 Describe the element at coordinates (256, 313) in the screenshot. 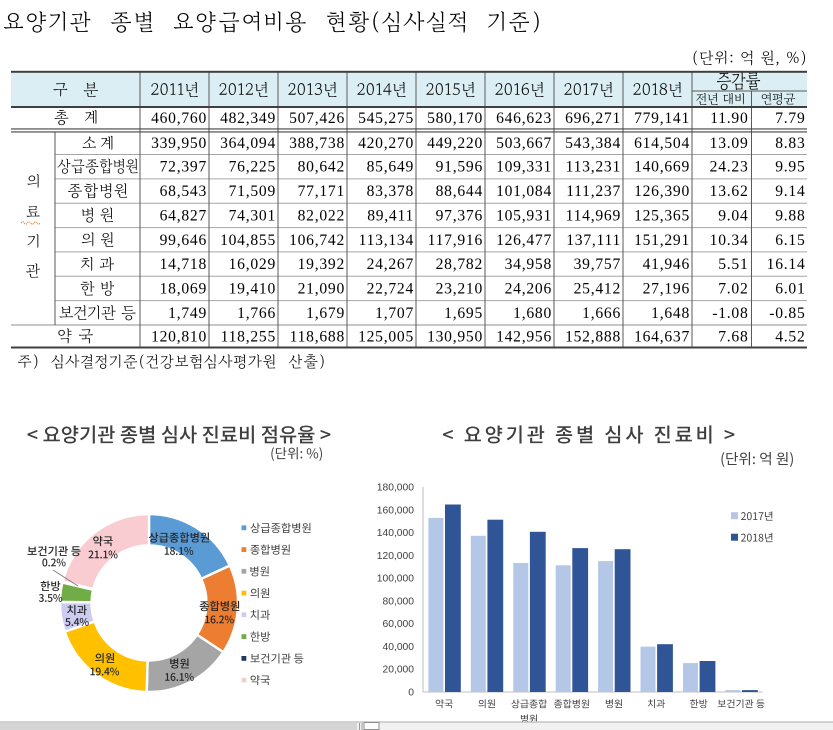

I see `svg-text: 1,766` at that location.